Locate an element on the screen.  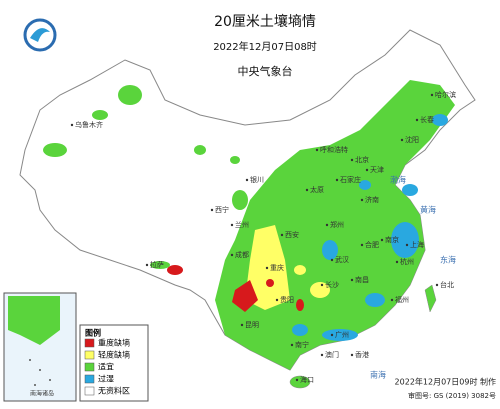
city-label: 南宁 is located at coordinates (302, 344).